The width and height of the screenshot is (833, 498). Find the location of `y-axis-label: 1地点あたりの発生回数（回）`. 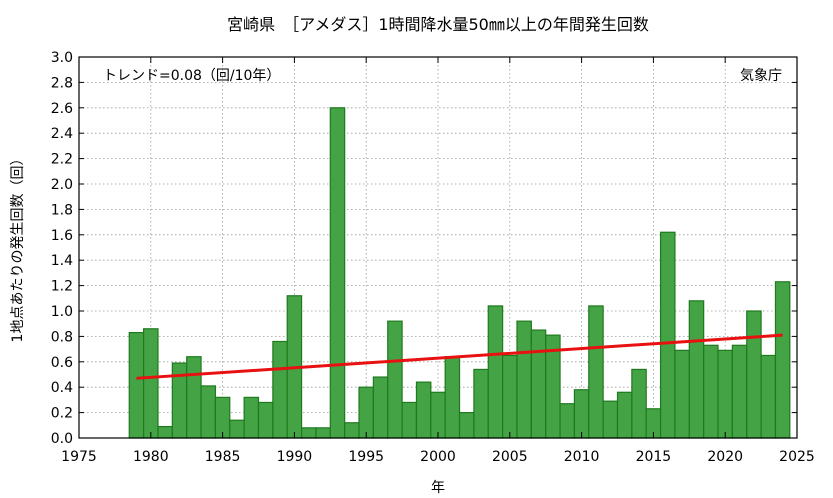

y-axis-label: 1地点あたりの発生回数（回） is located at coordinates (18, 247).